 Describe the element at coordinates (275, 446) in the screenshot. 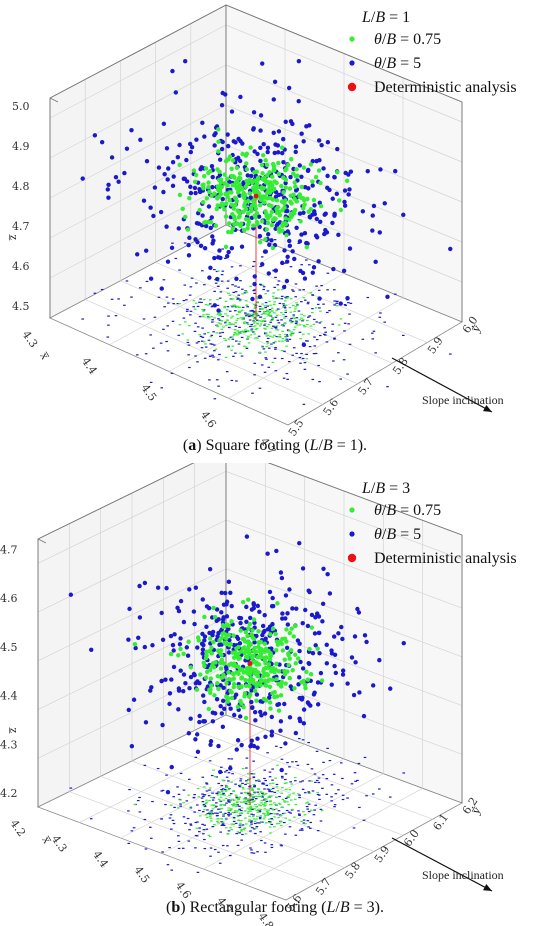

I see `caption-a: (a) Square footing (L/B = 1).` at that location.